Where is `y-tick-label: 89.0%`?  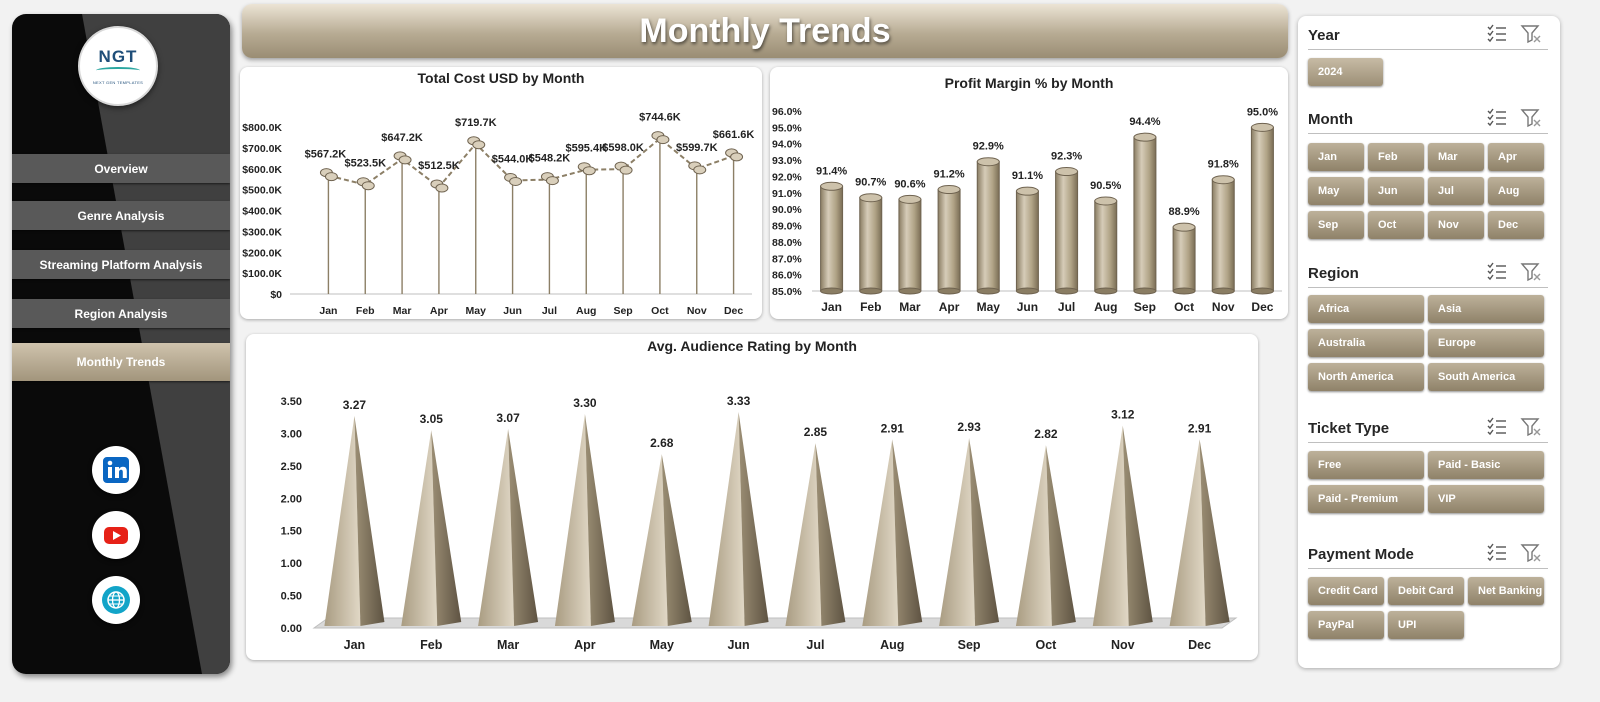
y-tick-label: 89.0% is located at coordinates (787, 227).